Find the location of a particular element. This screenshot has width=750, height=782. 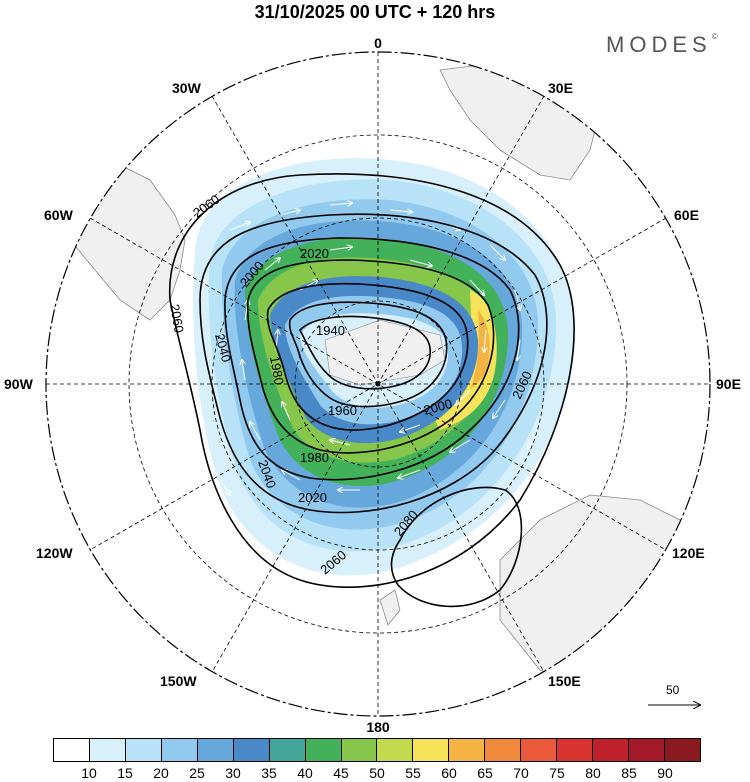

vector-reference: 50 is located at coordinates (674, 694).